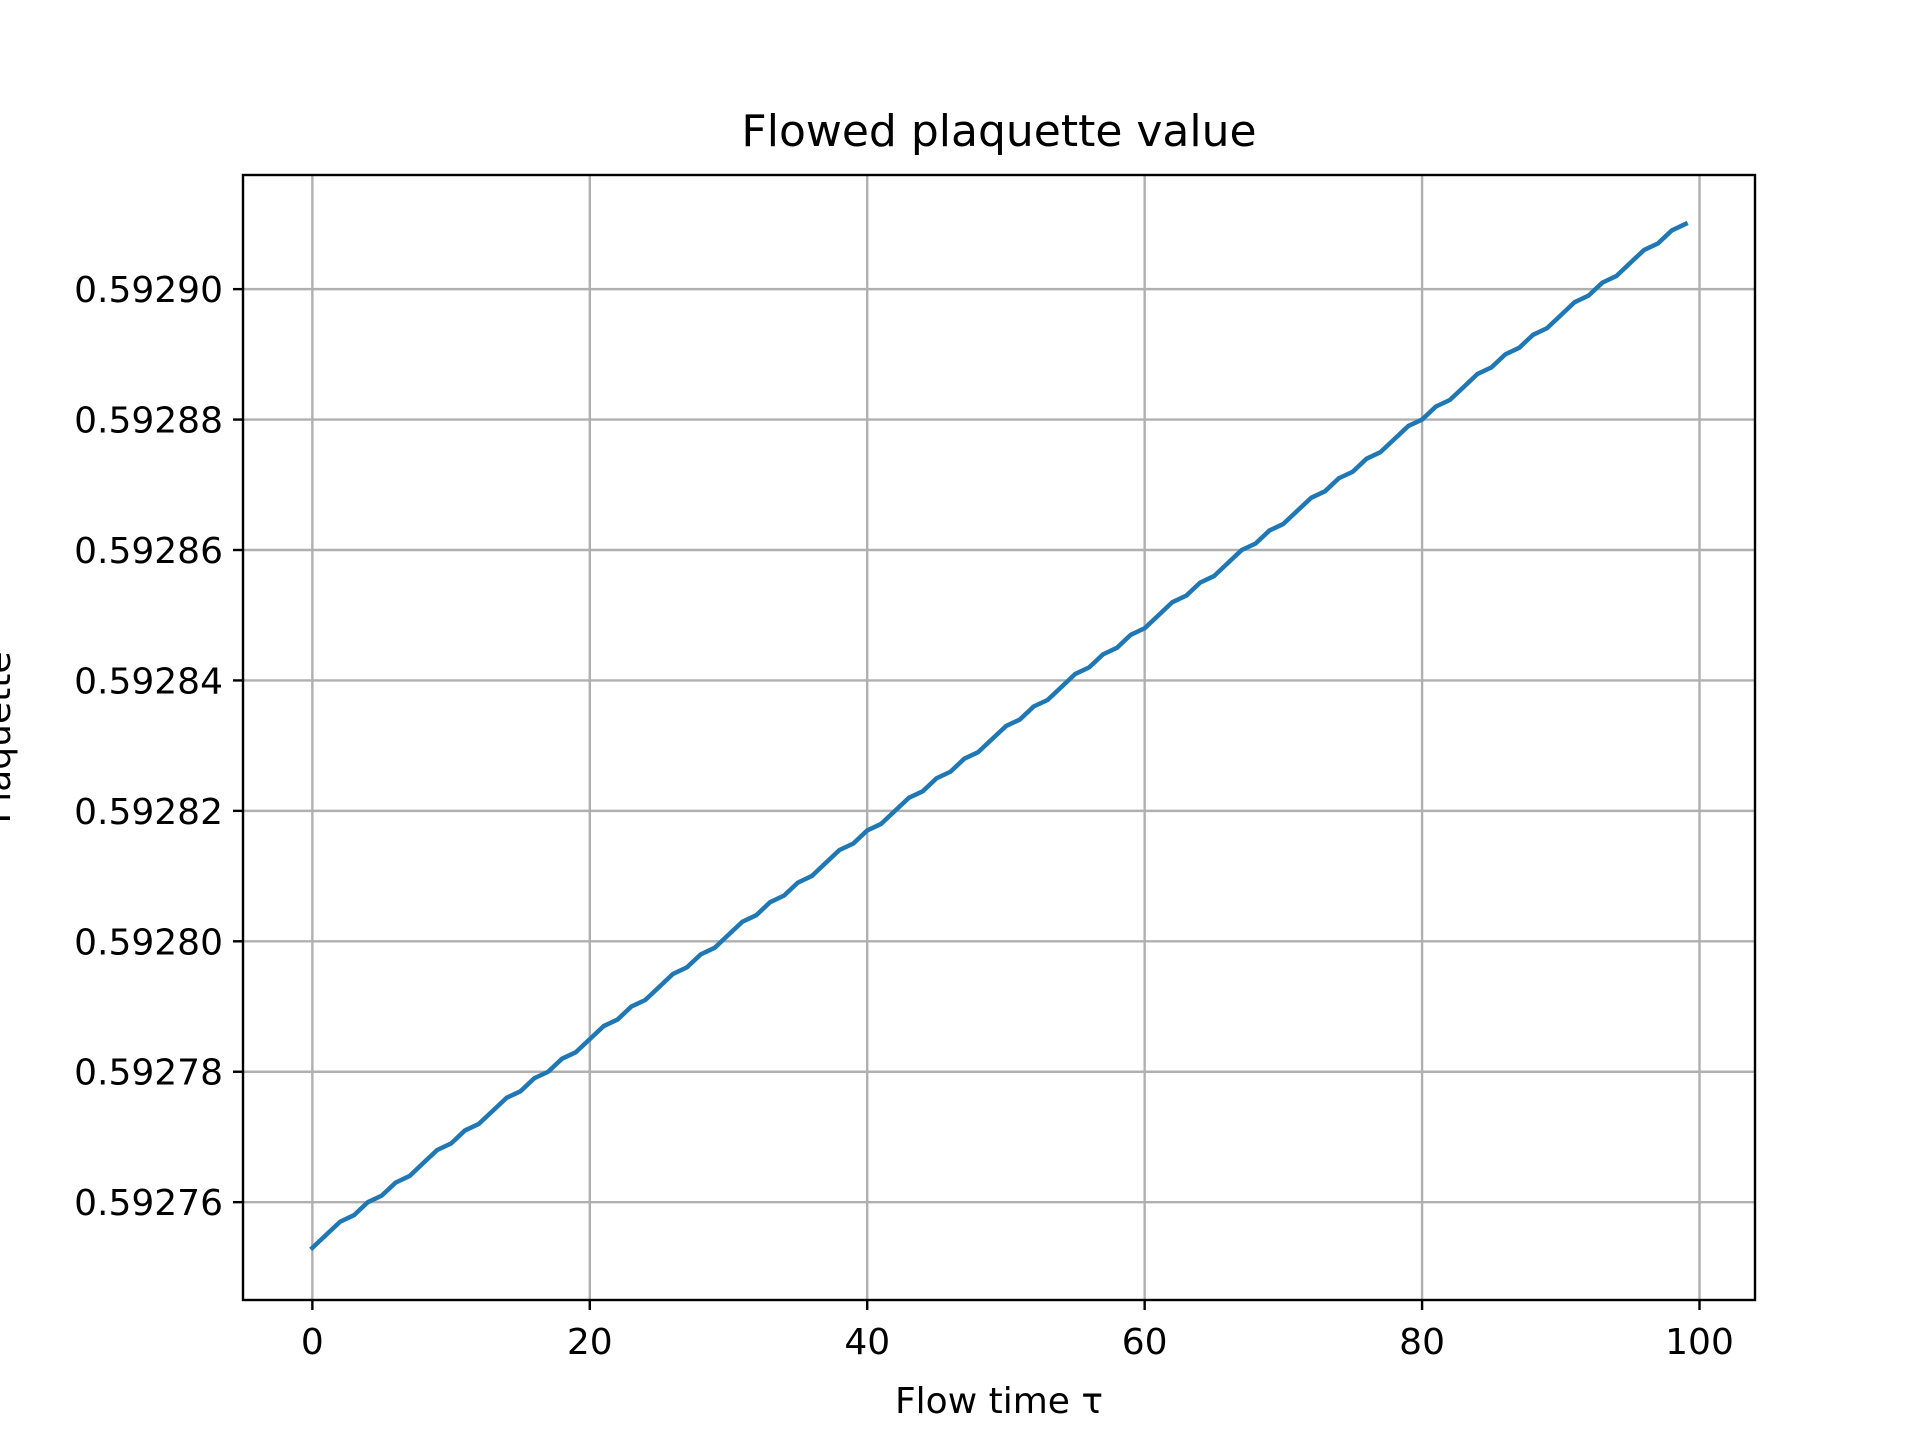 This screenshot has width=1920, height=1440. What do you see at coordinates (867, 1342) in the screenshot?
I see `x-tick-label: 40` at bounding box center [867, 1342].